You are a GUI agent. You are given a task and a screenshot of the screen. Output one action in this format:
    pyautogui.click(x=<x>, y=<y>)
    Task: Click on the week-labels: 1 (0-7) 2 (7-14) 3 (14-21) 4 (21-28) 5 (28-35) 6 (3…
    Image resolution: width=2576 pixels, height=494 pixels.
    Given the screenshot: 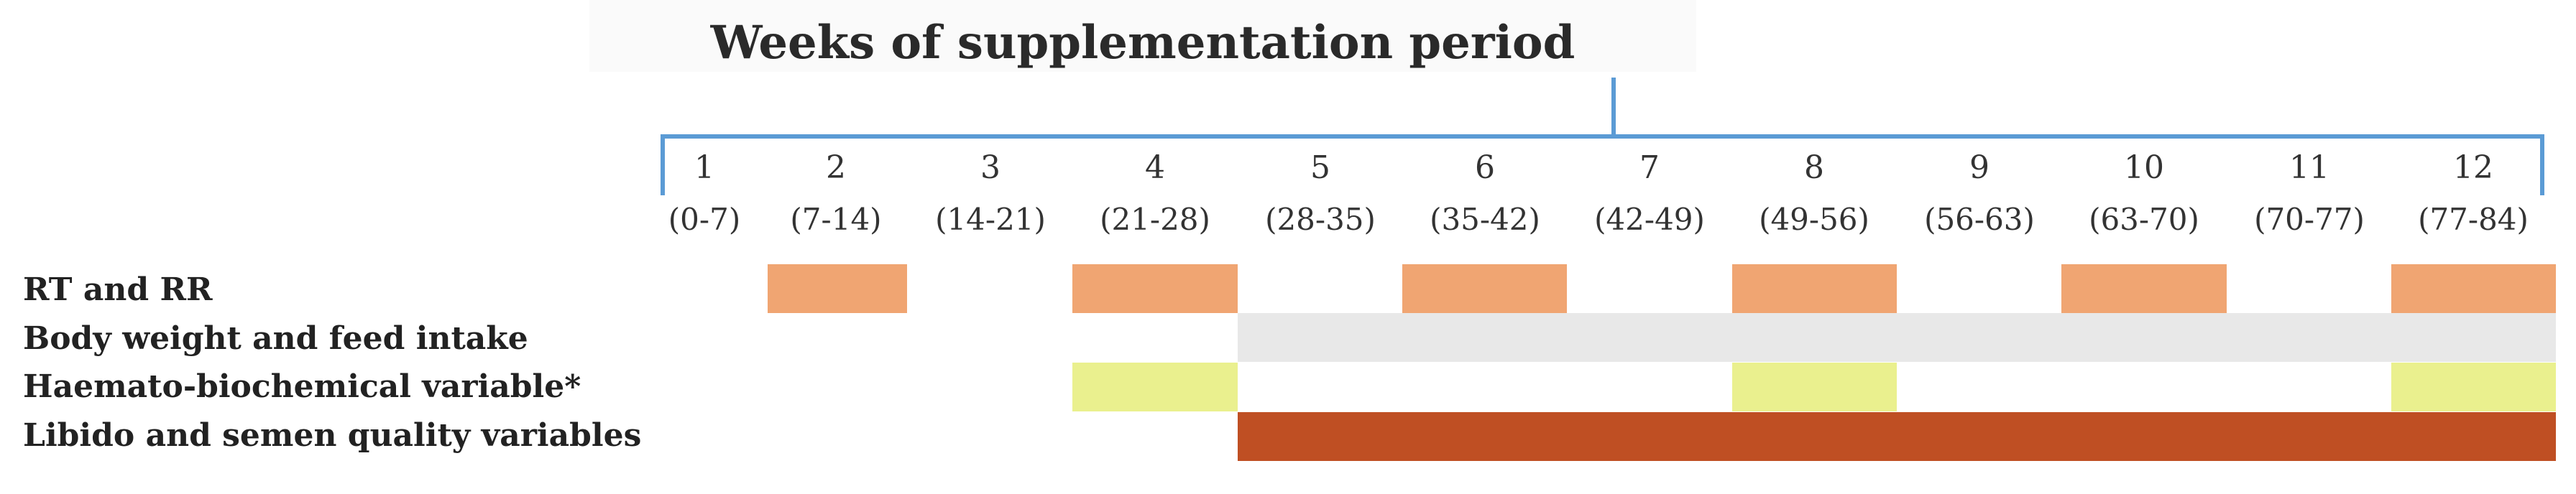 What is the action you would take?
    pyautogui.click(x=1598, y=193)
    